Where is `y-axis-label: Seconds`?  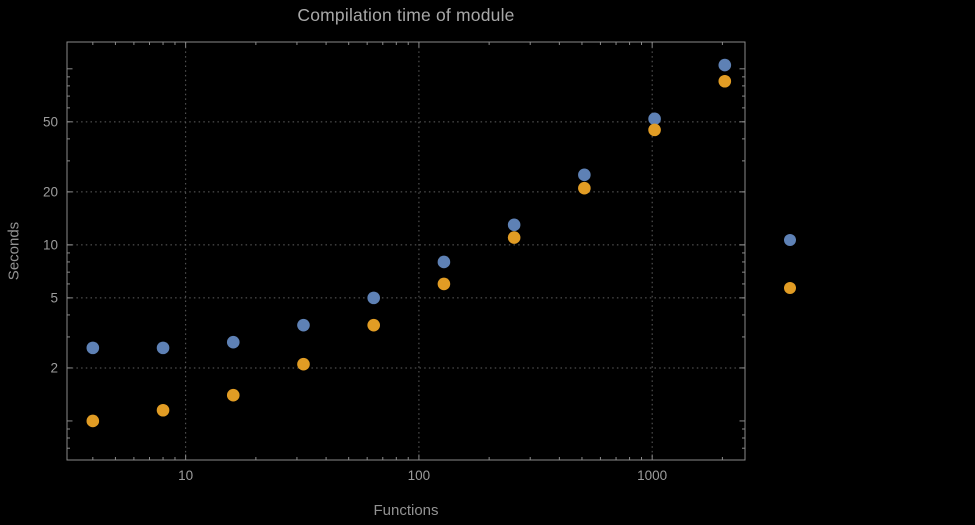
y-axis-label: Seconds is located at coordinates (14, 251).